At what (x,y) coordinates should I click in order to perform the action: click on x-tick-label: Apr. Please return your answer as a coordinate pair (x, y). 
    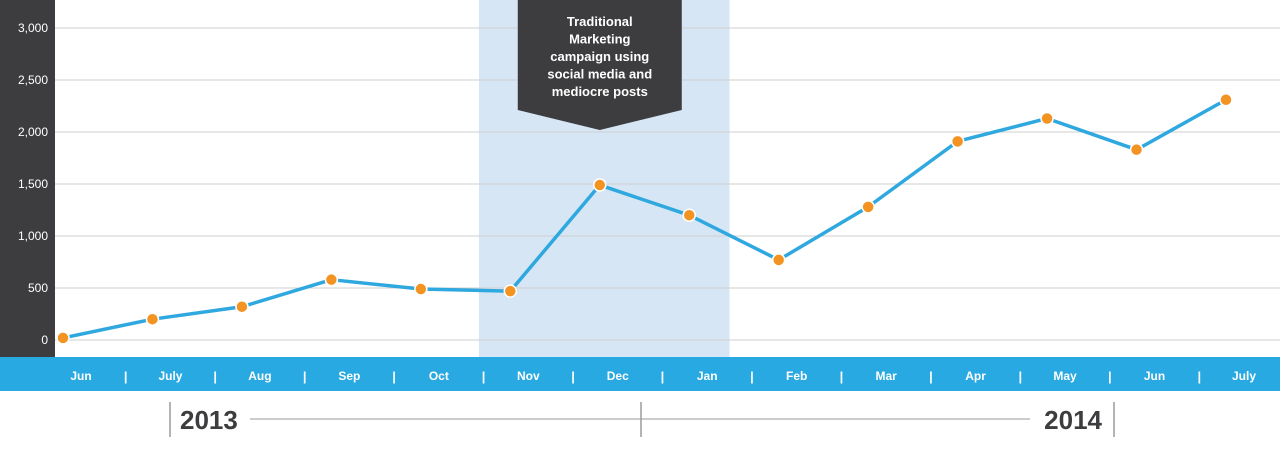
    Looking at the image, I should click on (975, 376).